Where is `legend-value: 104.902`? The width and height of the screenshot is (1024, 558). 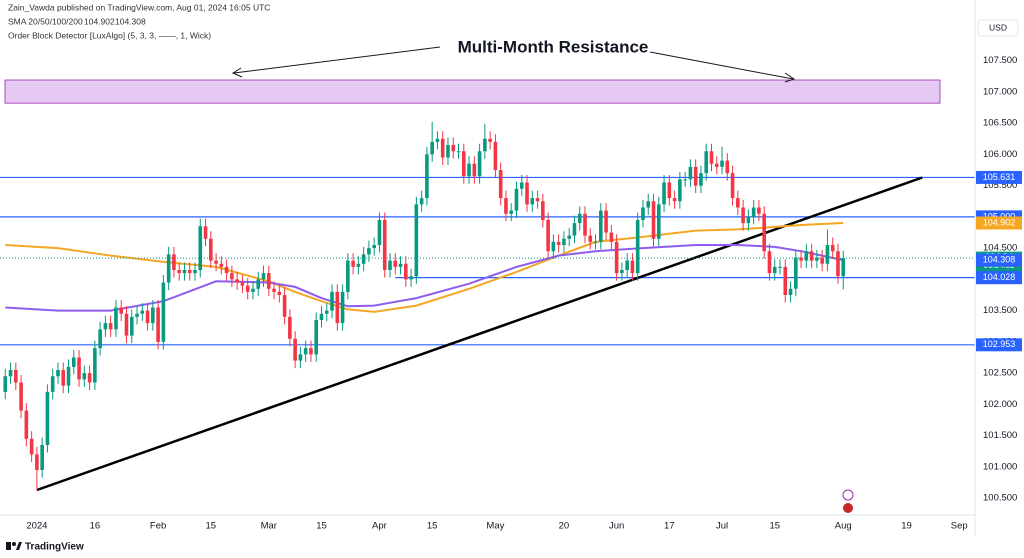 legend-value: 104.902 is located at coordinates (99, 21).